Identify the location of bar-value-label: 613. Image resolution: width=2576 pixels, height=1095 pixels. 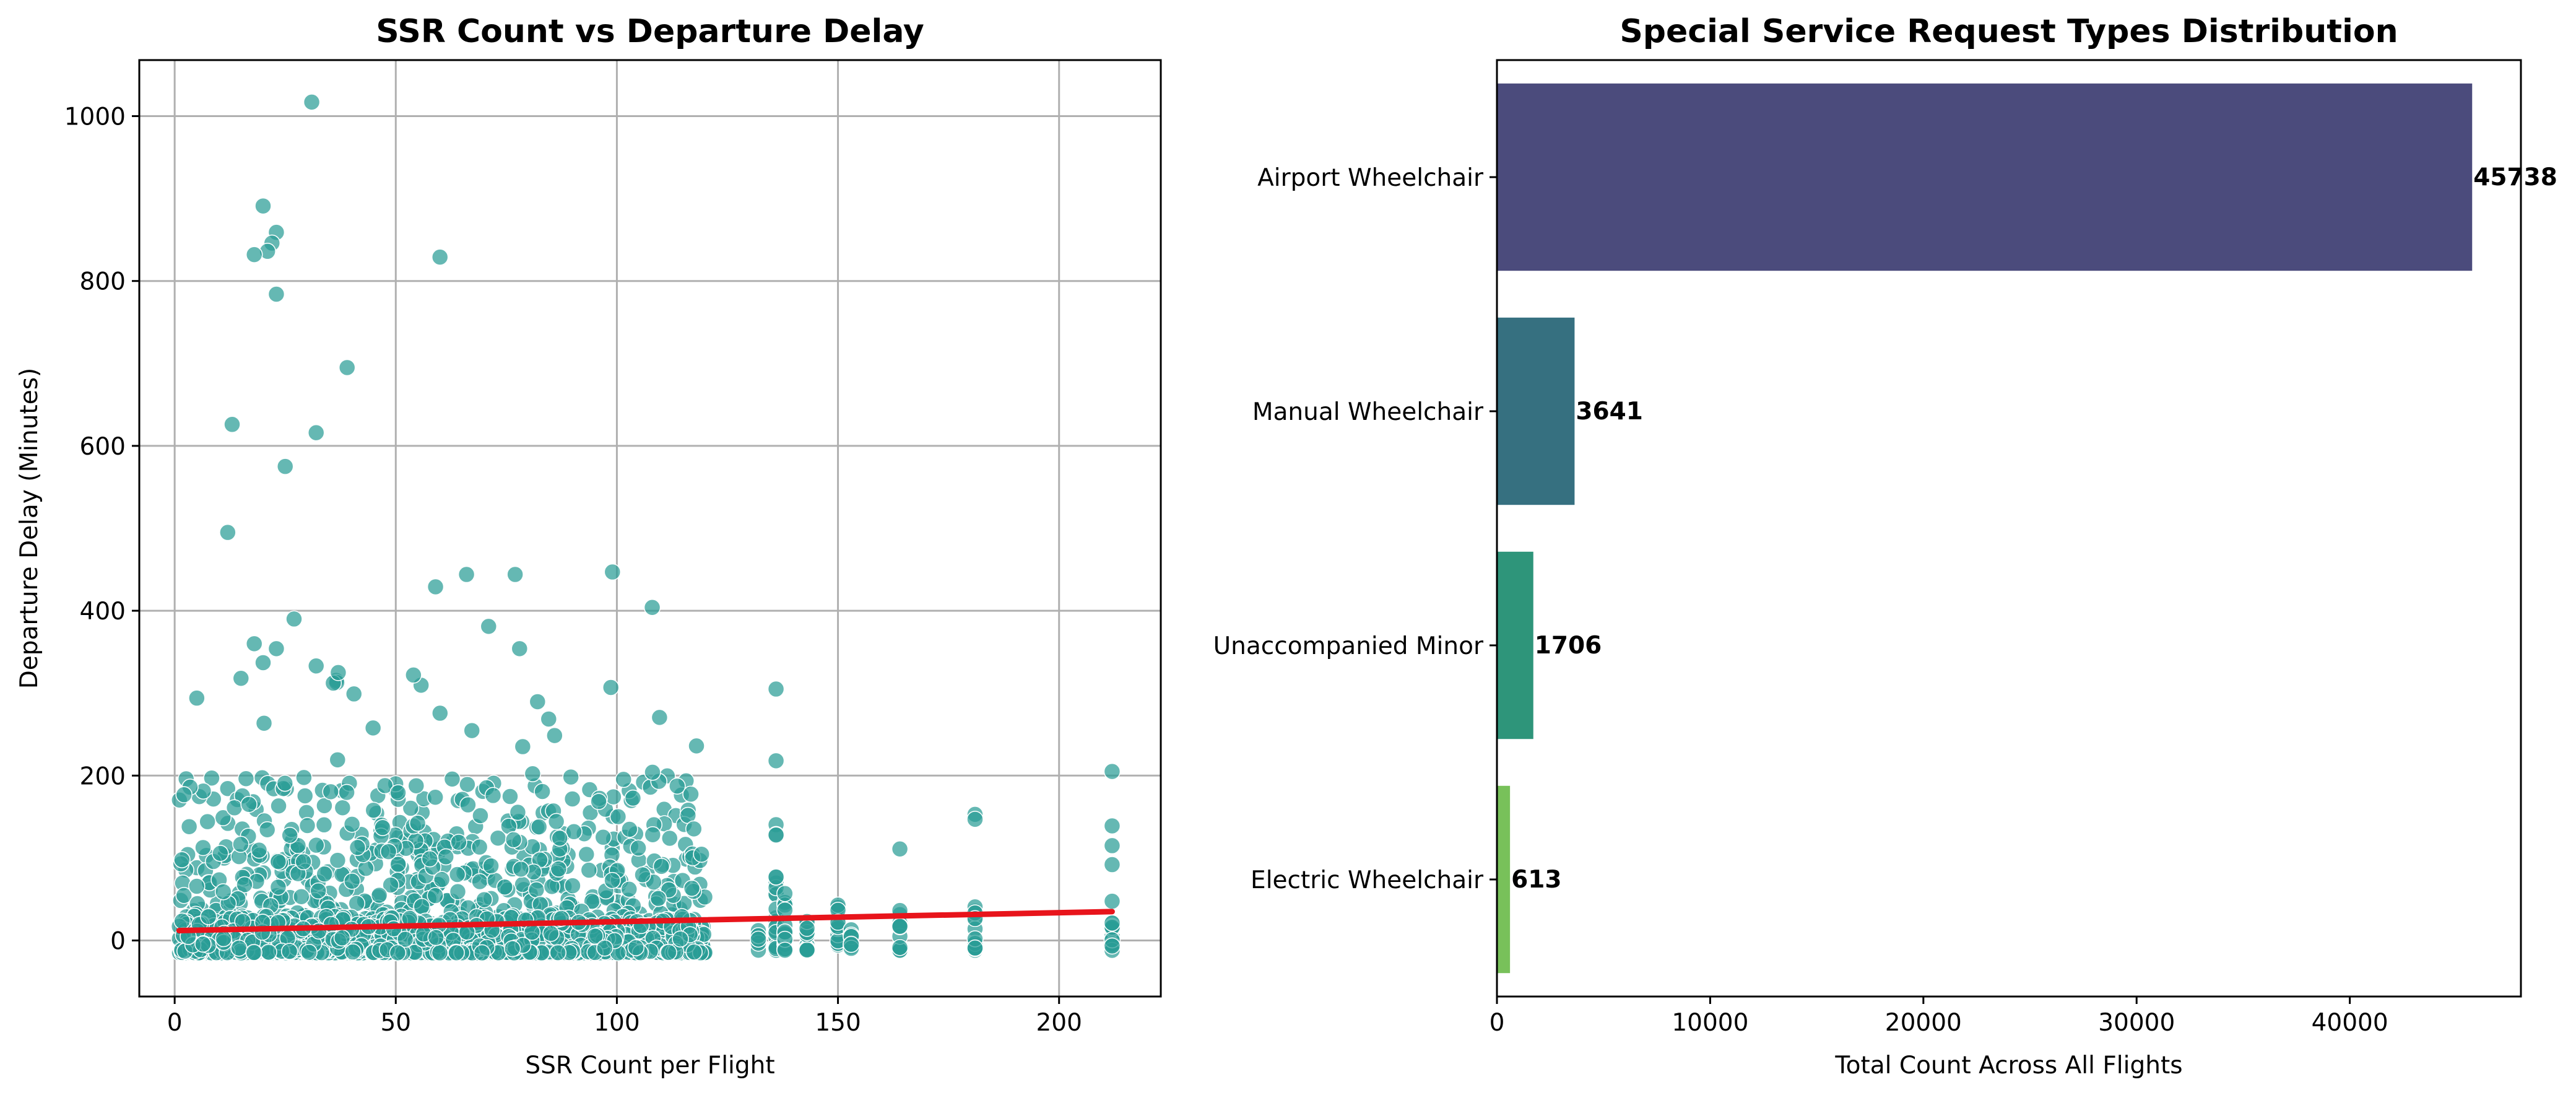
(1536, 880).